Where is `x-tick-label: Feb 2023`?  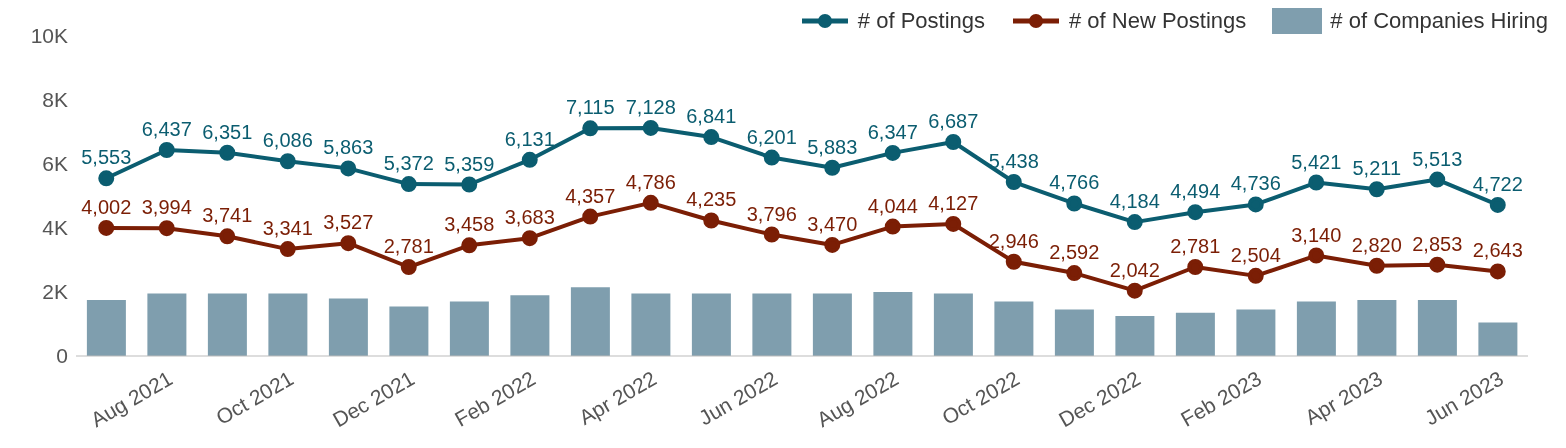
x-tick-label: Feb 2023 is located at coordinates (1221, 398).